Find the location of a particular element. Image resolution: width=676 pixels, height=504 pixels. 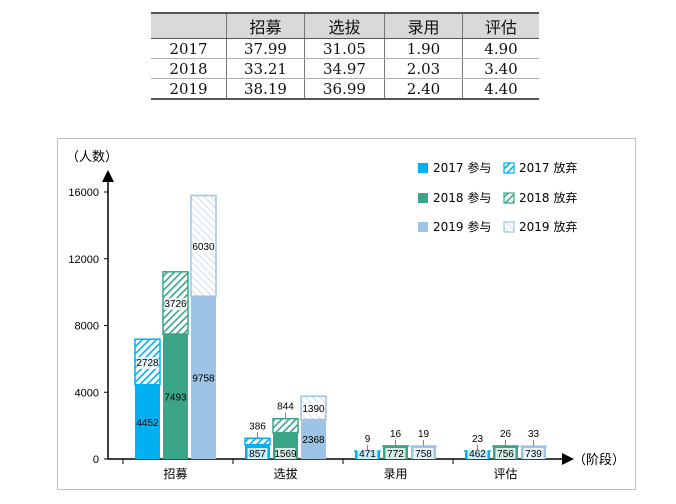

data-label-participate: 462 is located at coordinates (477, 454).